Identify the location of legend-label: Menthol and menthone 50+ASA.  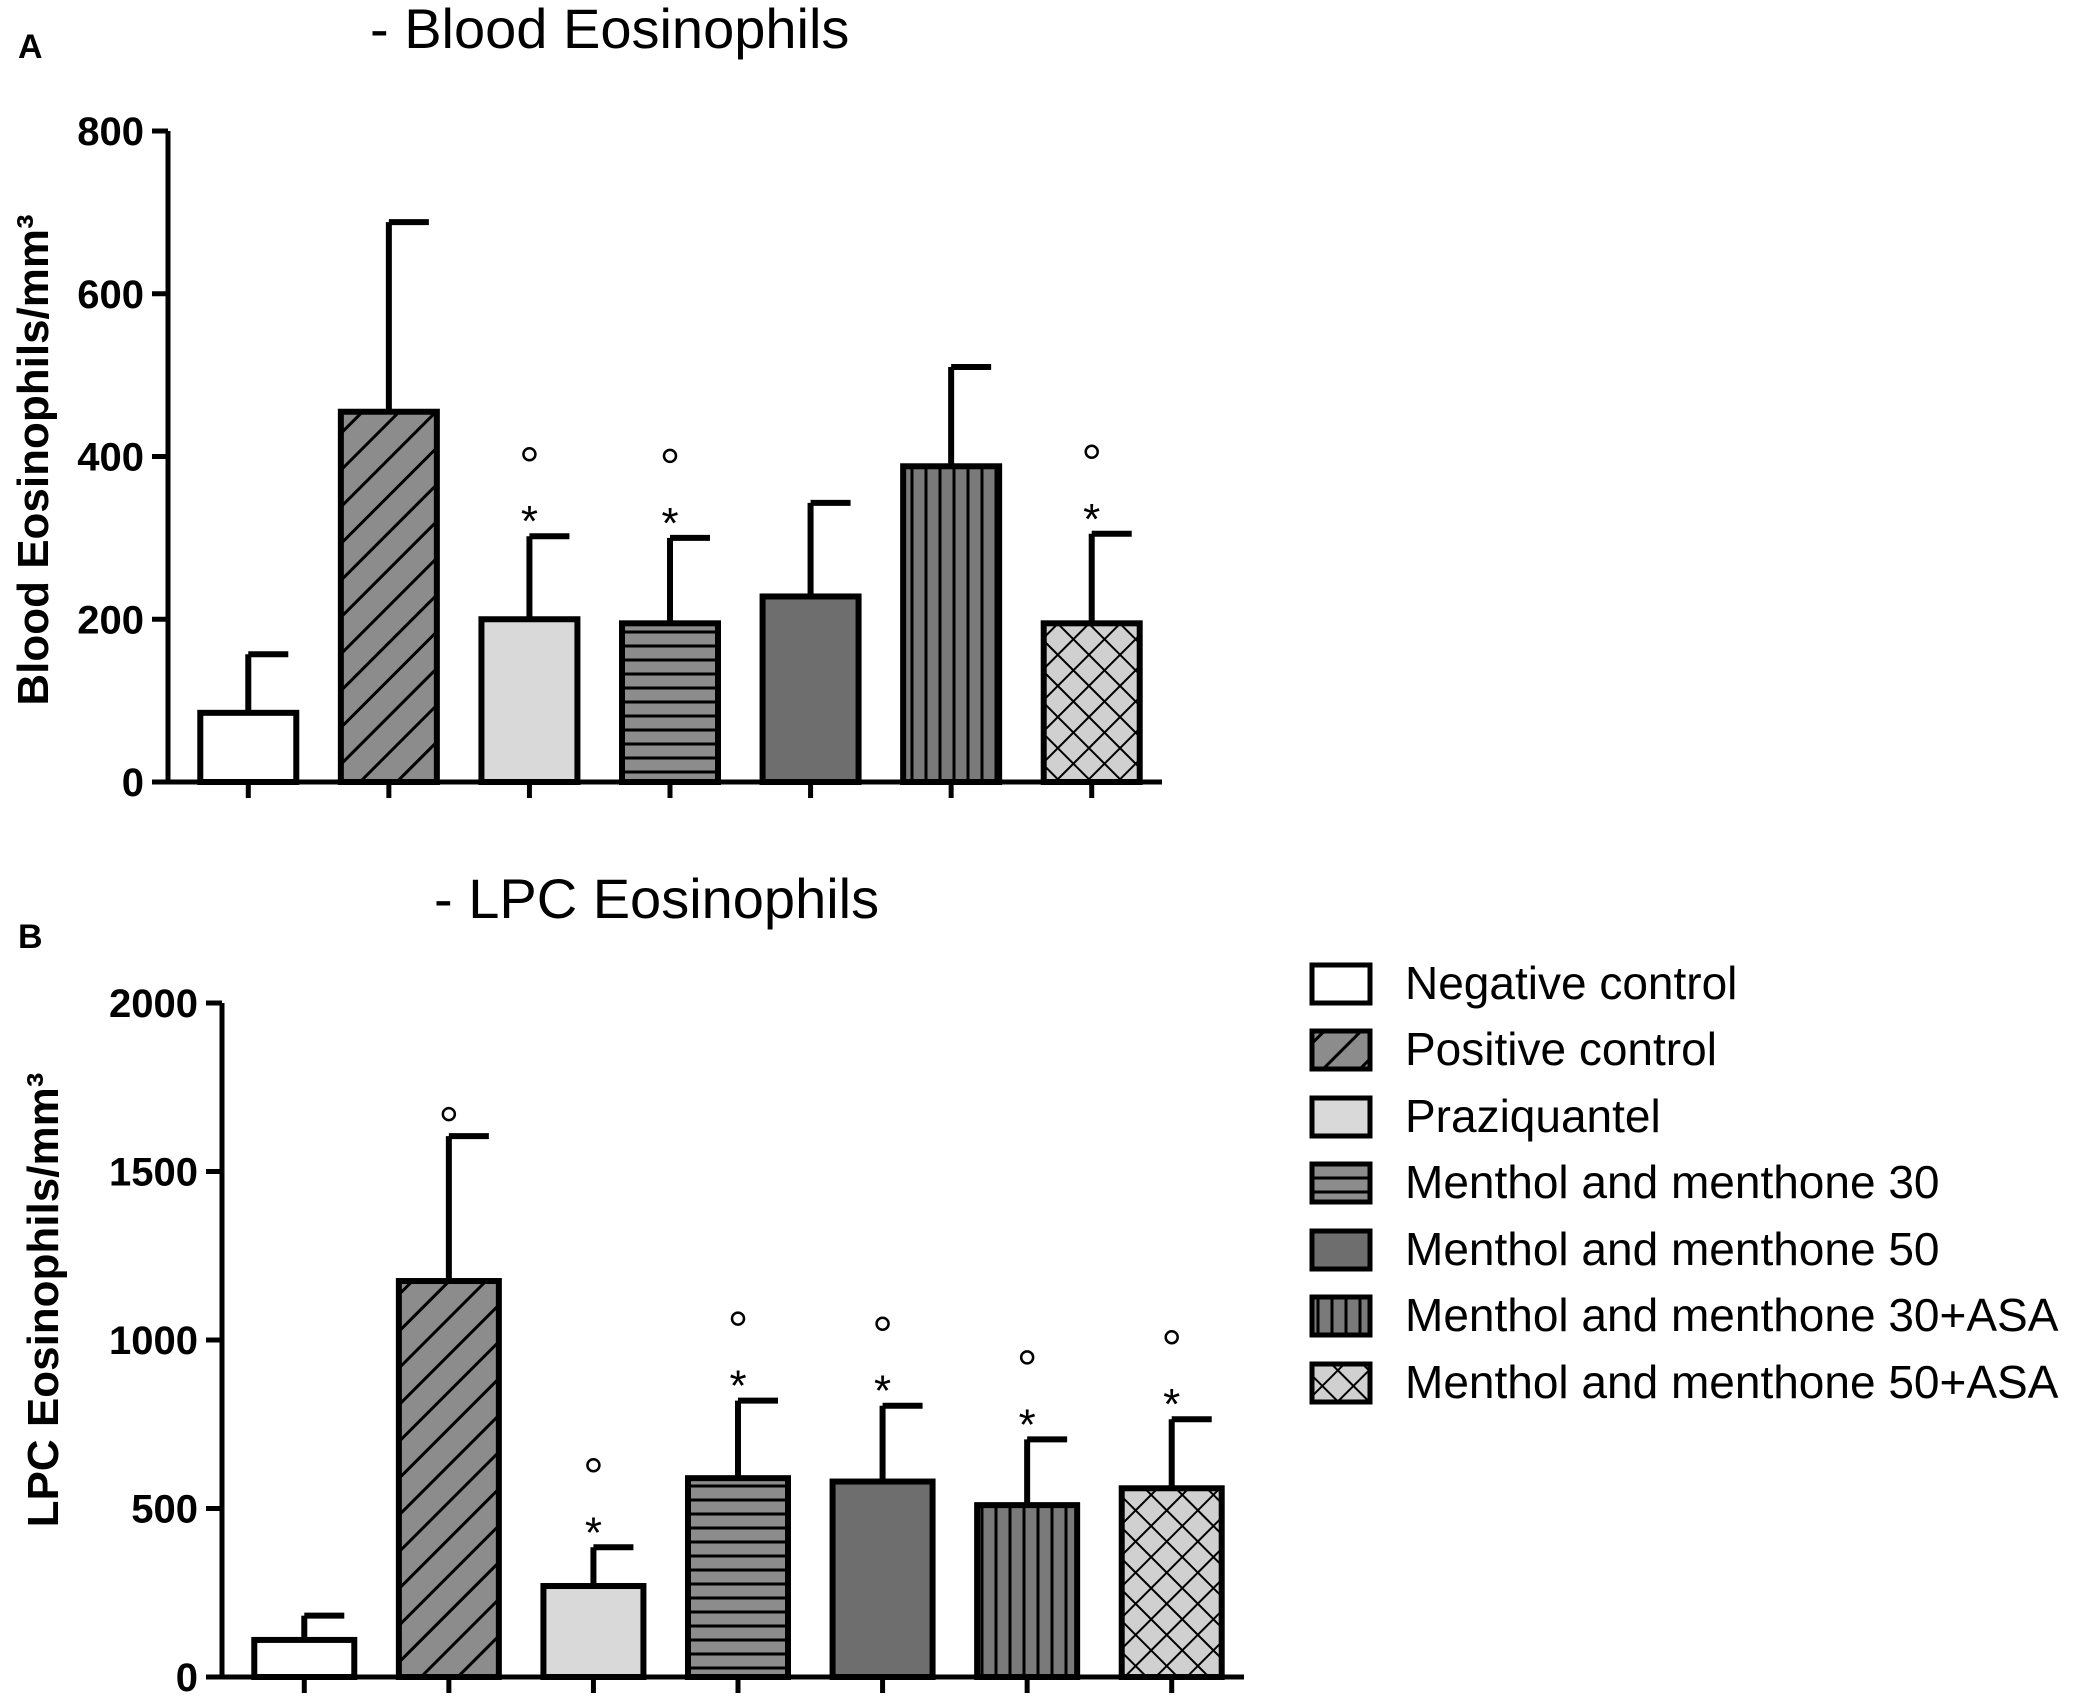
(1732, 1382).